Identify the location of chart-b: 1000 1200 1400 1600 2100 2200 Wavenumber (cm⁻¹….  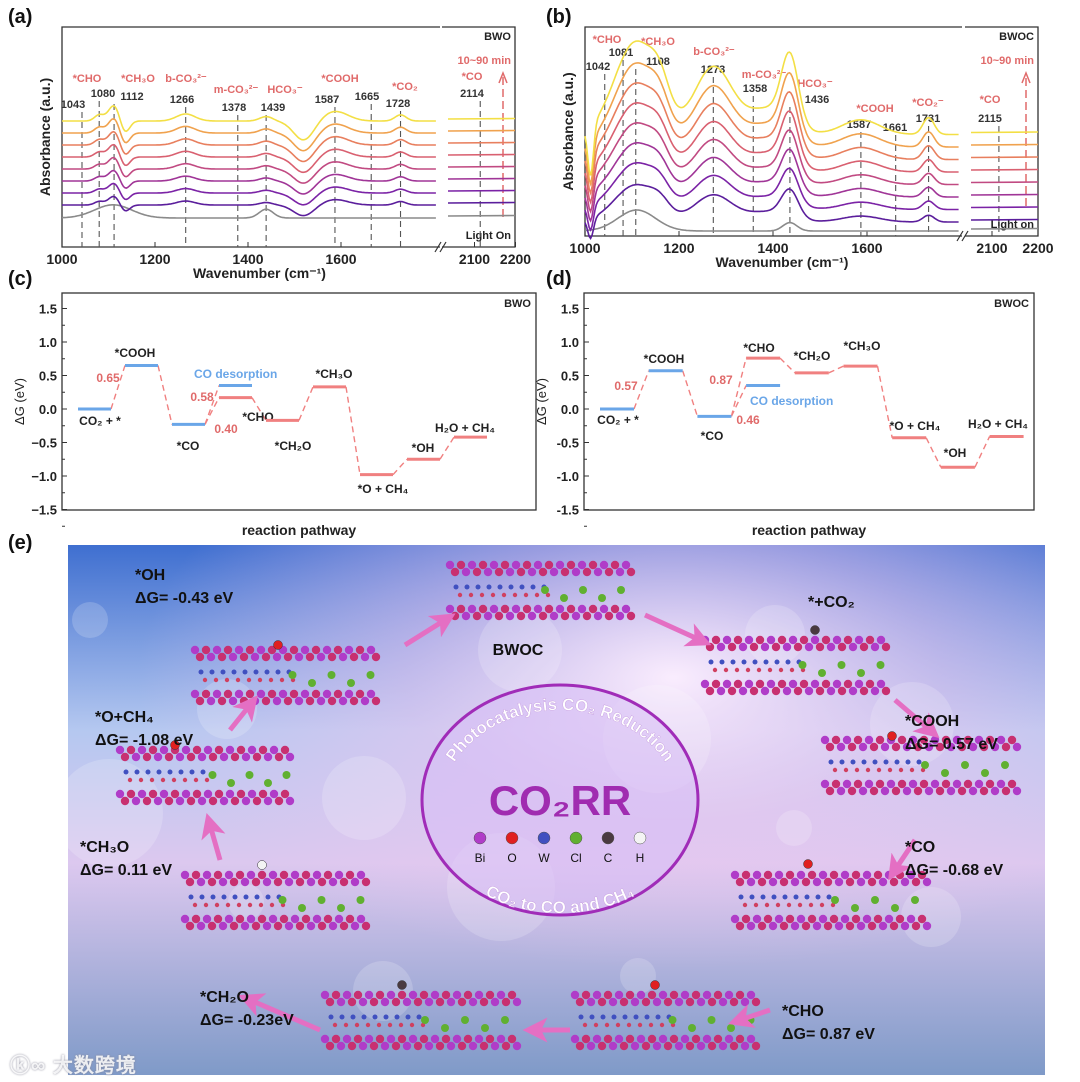
(807, 148).